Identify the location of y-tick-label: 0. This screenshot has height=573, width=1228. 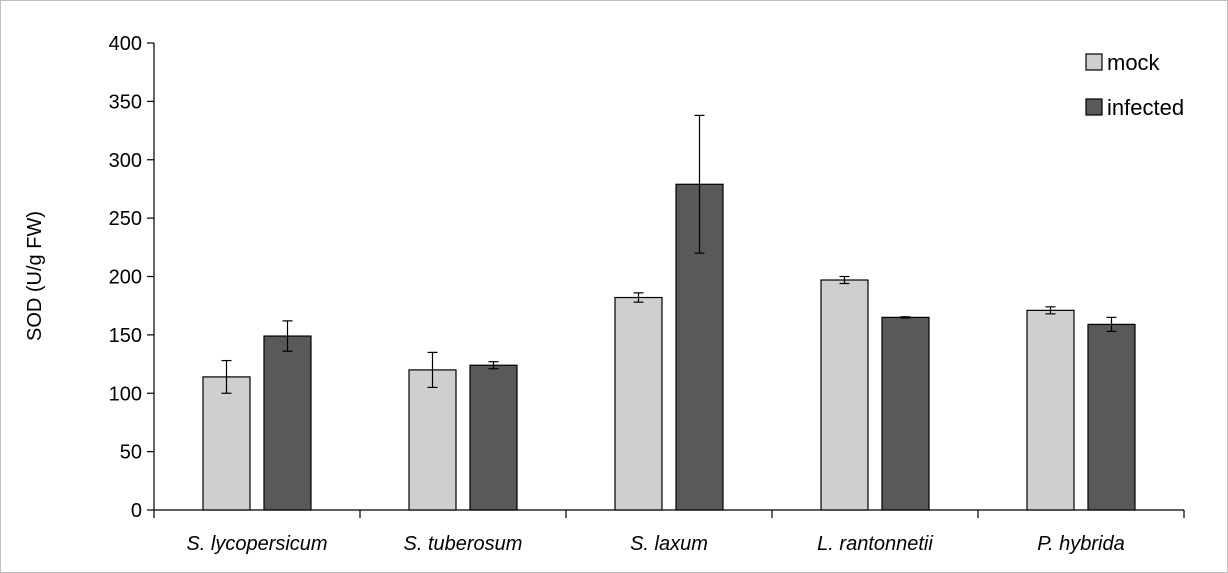
(136, 511).